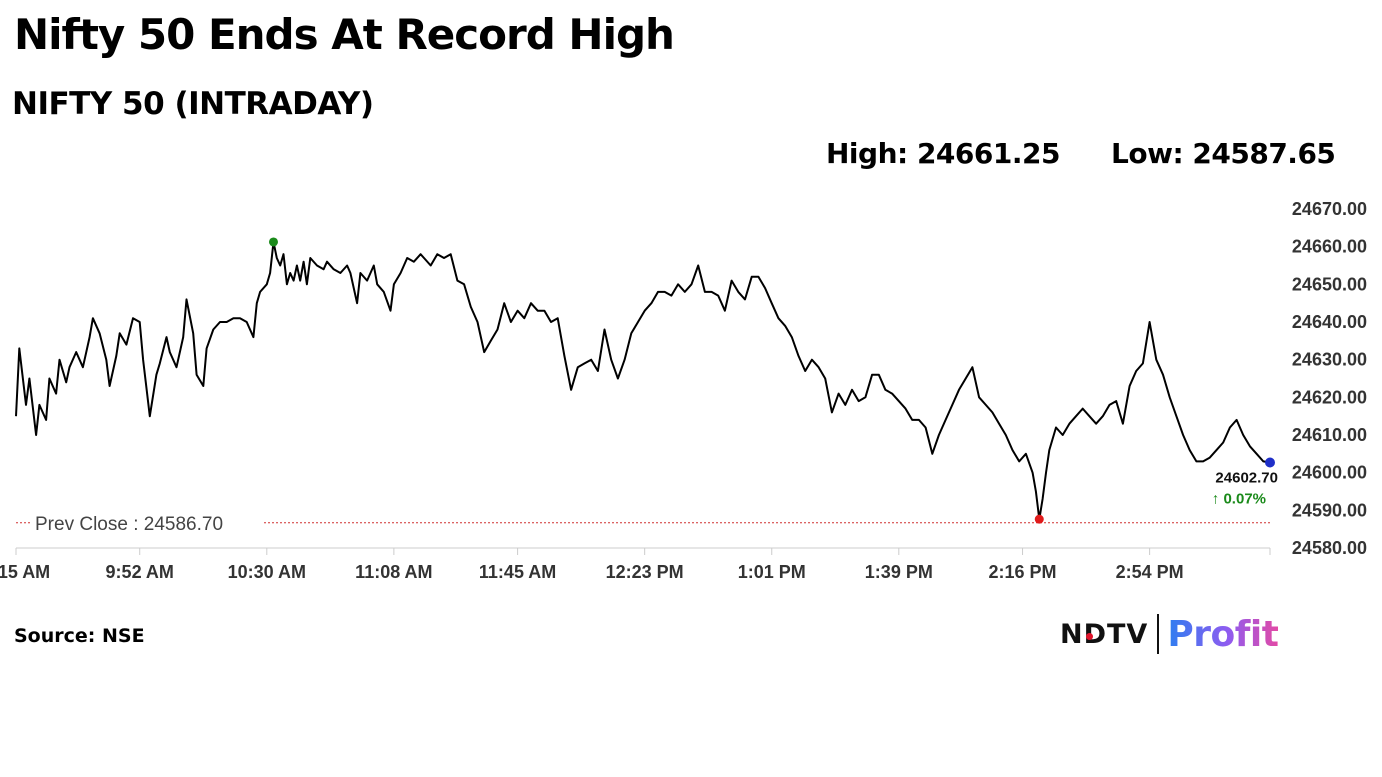 This screenshot has height=777, width=1382. Describe the element at coordinates (140, 572) in the screenshot. I see `x-tick-label: 9:52 AM` at that location.